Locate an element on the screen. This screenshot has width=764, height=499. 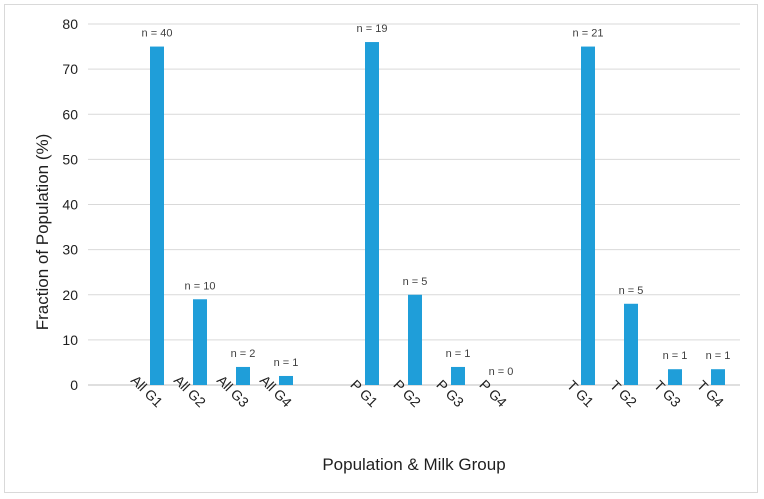
y-tick-label: 0 is located at coordinates (74, 385).